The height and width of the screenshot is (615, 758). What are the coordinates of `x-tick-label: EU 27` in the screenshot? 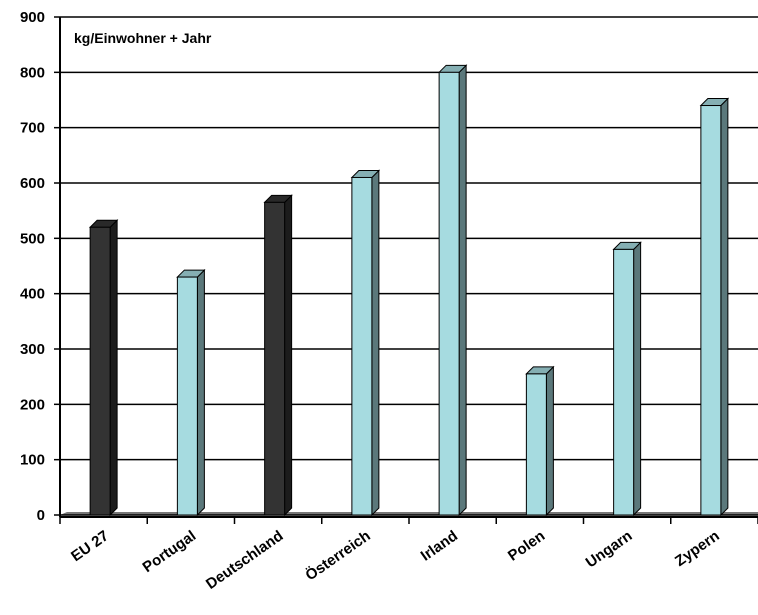 It's located at (90, 546).